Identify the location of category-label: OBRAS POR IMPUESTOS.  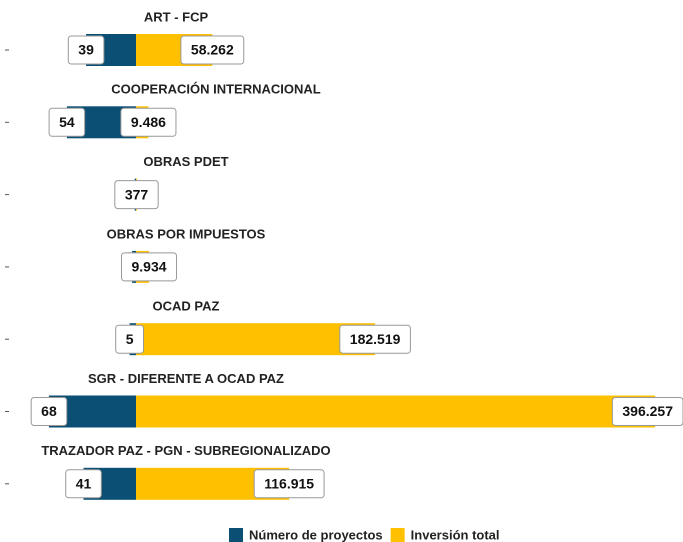
(186, 233).